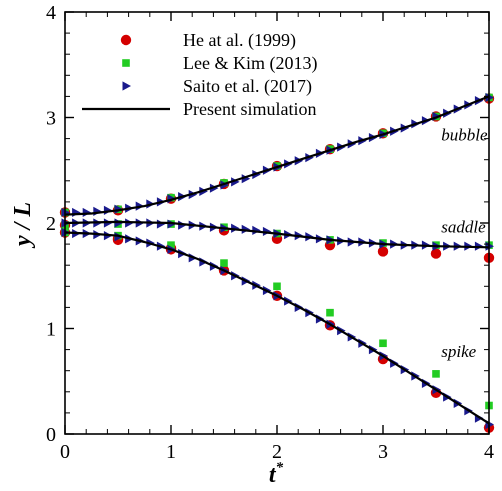 This screenshot has width=502, height=491. I want to click on legend-label: Saito et al. (2017), so click(247, 86).